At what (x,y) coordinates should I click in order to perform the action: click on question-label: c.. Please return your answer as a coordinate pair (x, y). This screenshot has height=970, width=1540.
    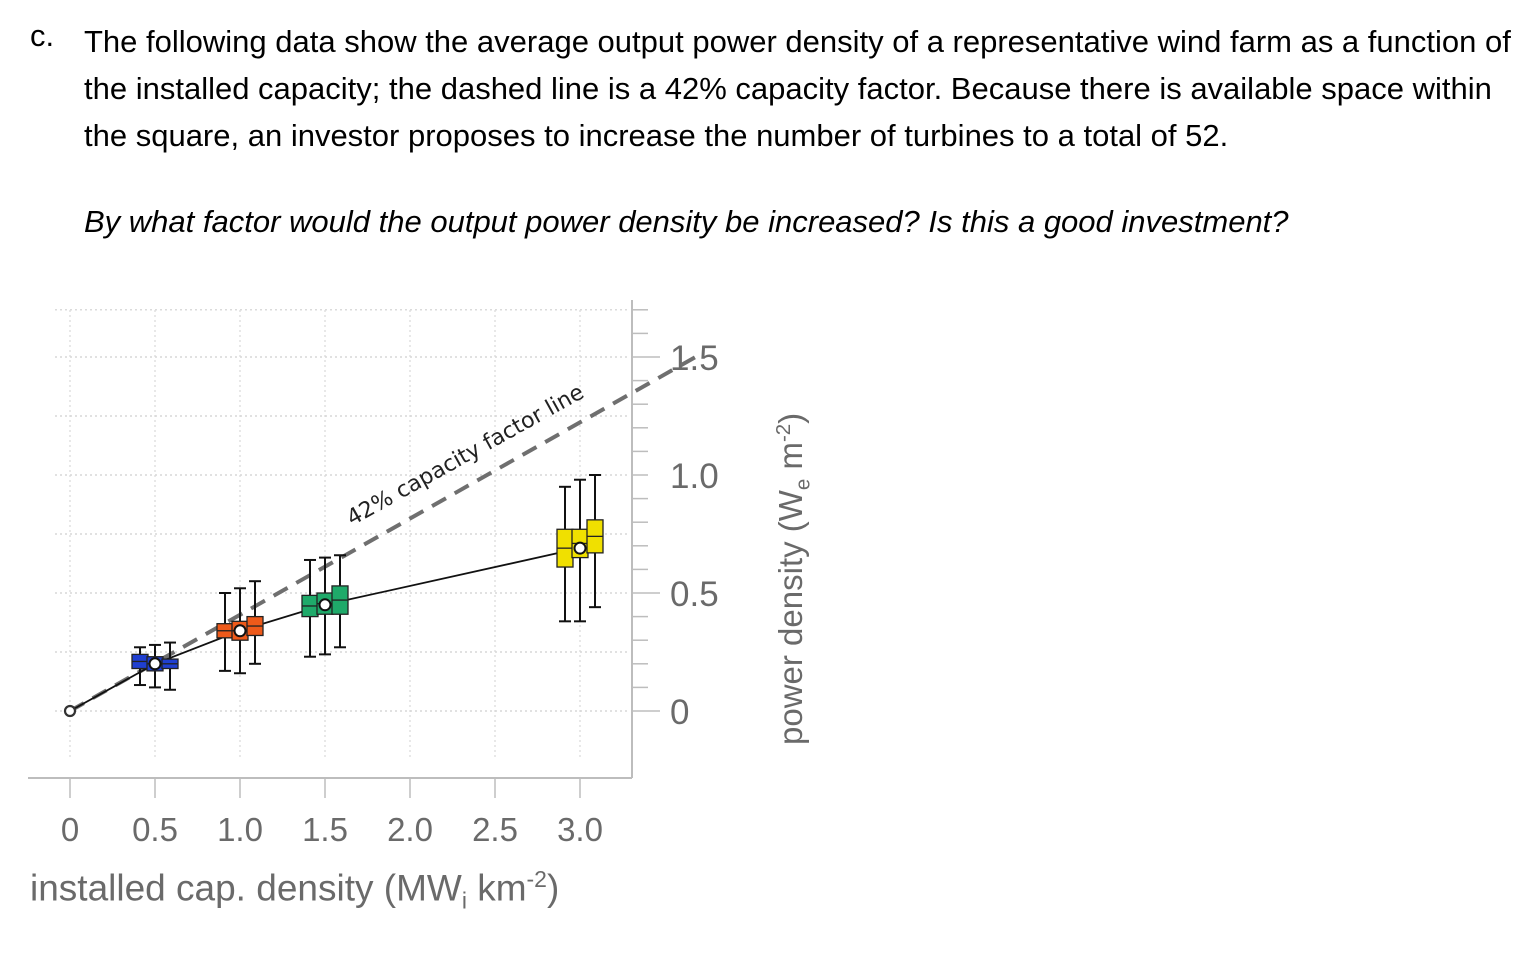
    Looking at the image, I should click on (42, 35).